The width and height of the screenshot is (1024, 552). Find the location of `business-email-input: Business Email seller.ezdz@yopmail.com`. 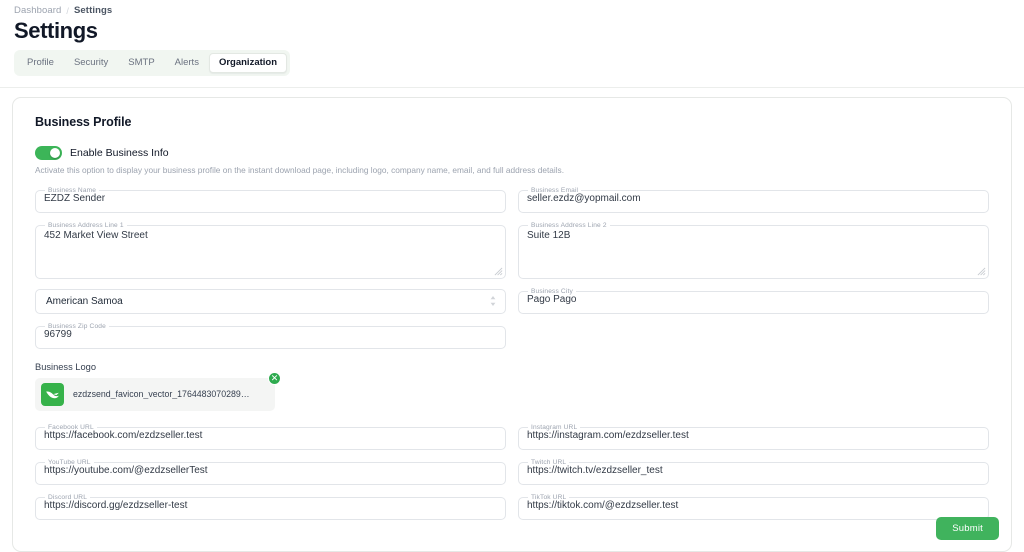

business-email-input: Business Email seller.ezdz@yopmail.com is located at coordinates (753, 199).